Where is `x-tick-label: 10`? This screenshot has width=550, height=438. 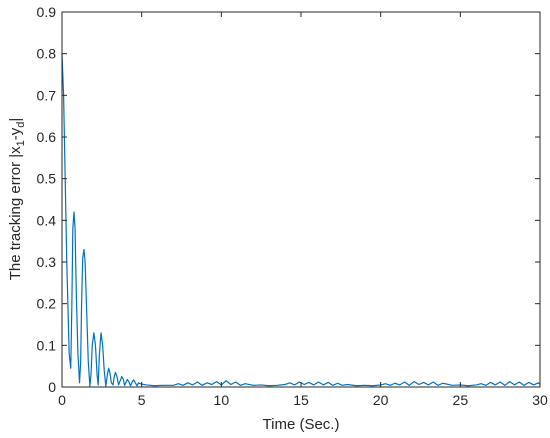
x-tick-label: 10 is located at coordinates (222, 400).